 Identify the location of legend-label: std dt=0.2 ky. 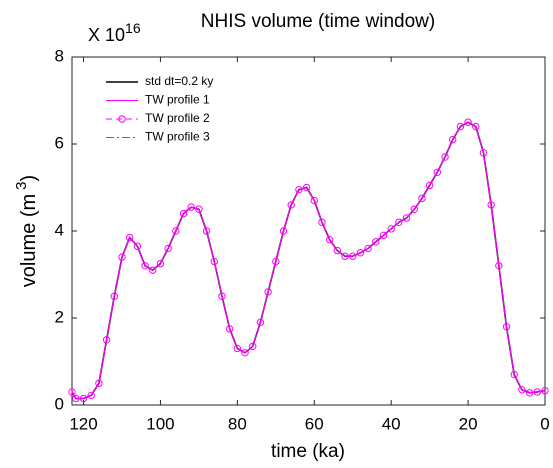
(179, 81).